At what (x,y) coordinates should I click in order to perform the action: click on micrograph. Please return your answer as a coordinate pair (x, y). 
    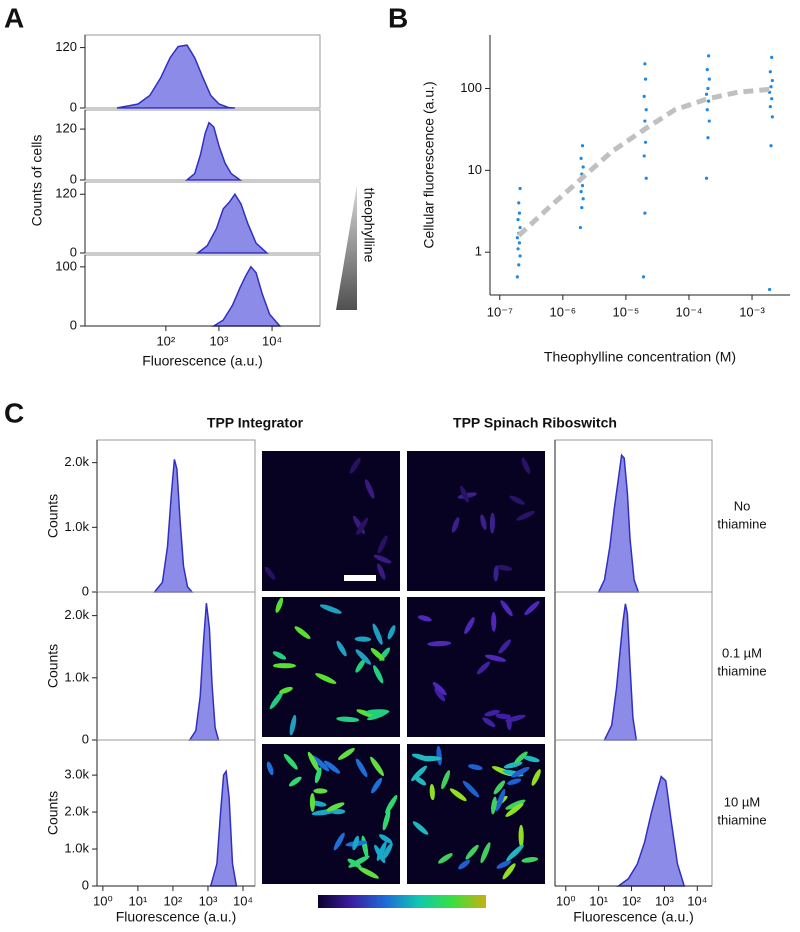
    Looking at the image, I should click on (331, 521).